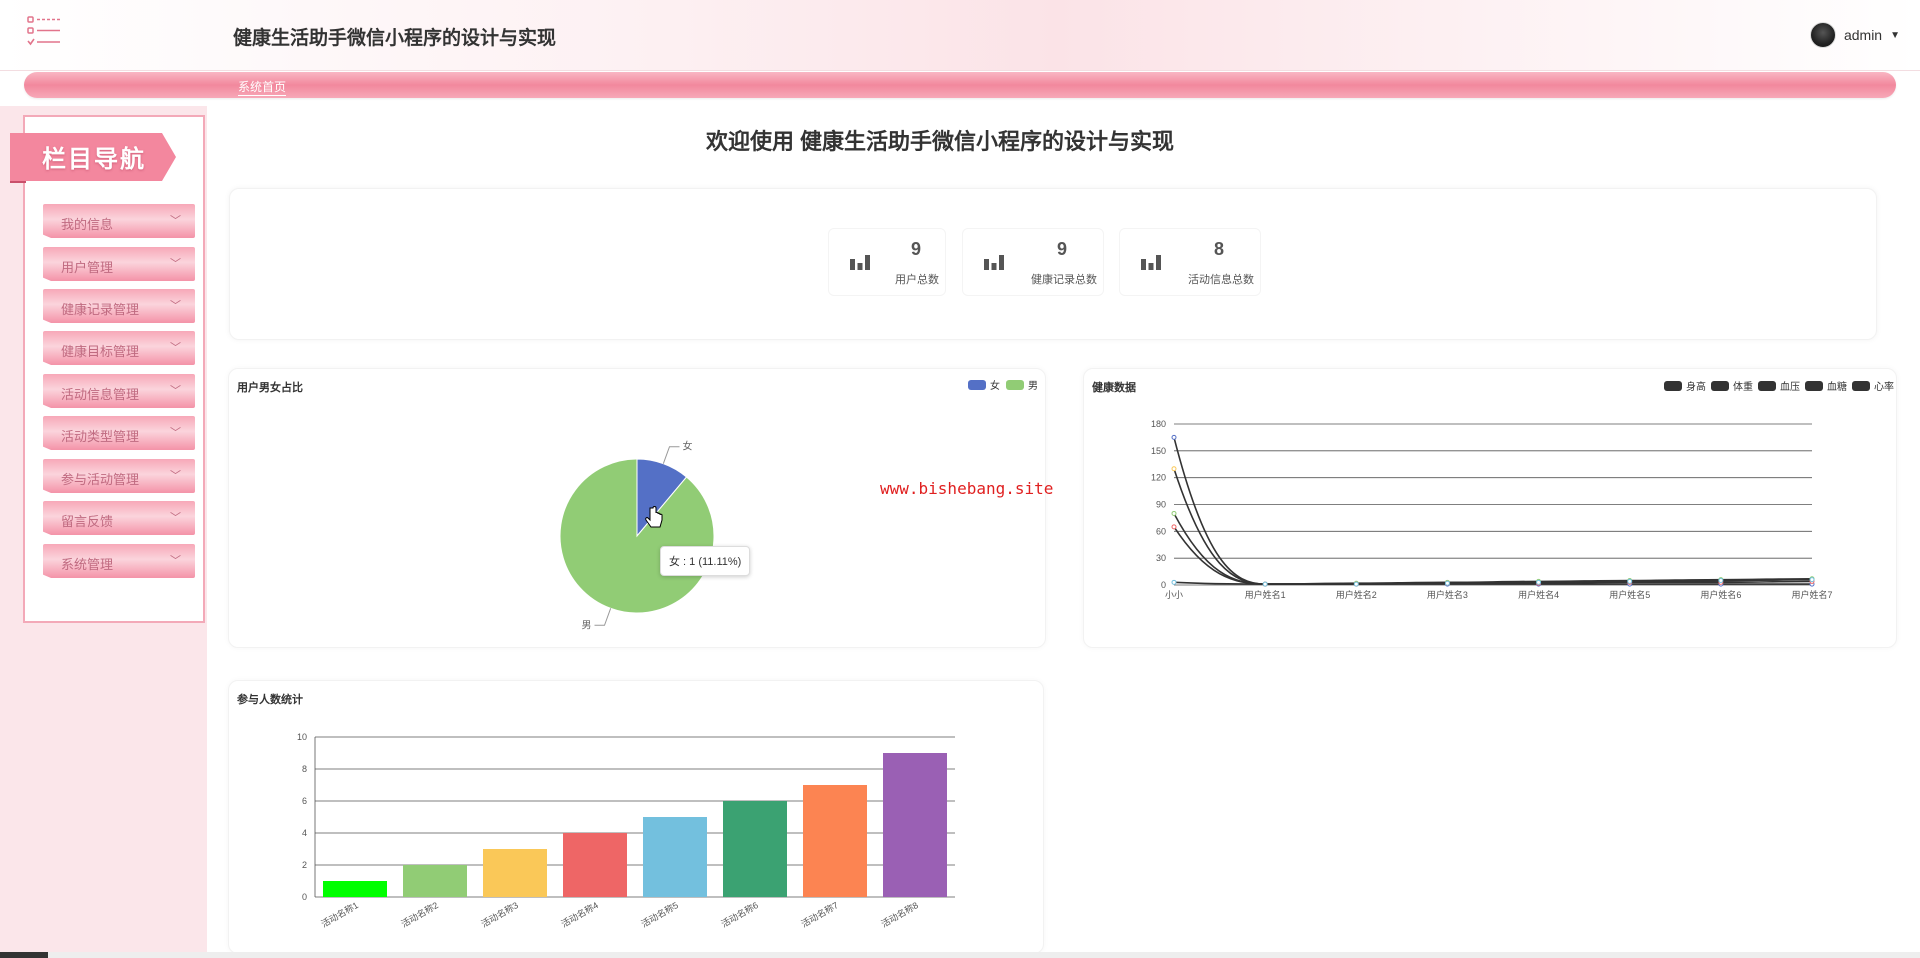 The image size is (1920, 958). What do you see at coordinates (705, 561) in the screenshot?
I see `pie-tooltip: 女 : 1 (11.11%)` at bounding box center [705, 561].